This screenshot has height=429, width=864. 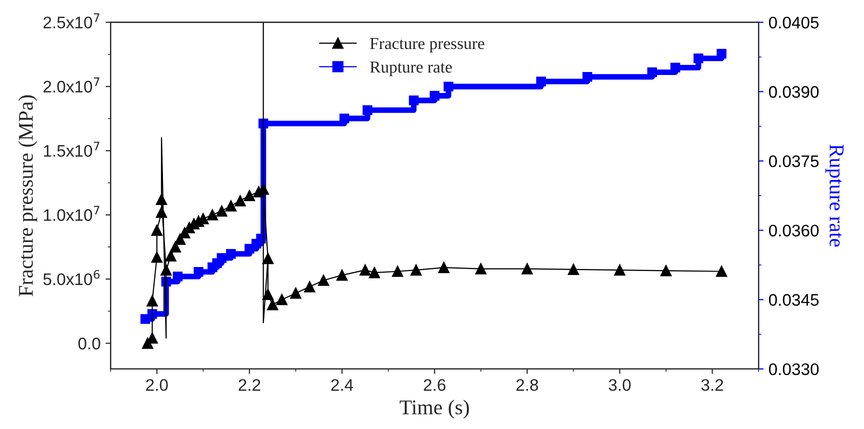 I want to click on y2-tick-label: 0.0360, so click(x=793, y=230).